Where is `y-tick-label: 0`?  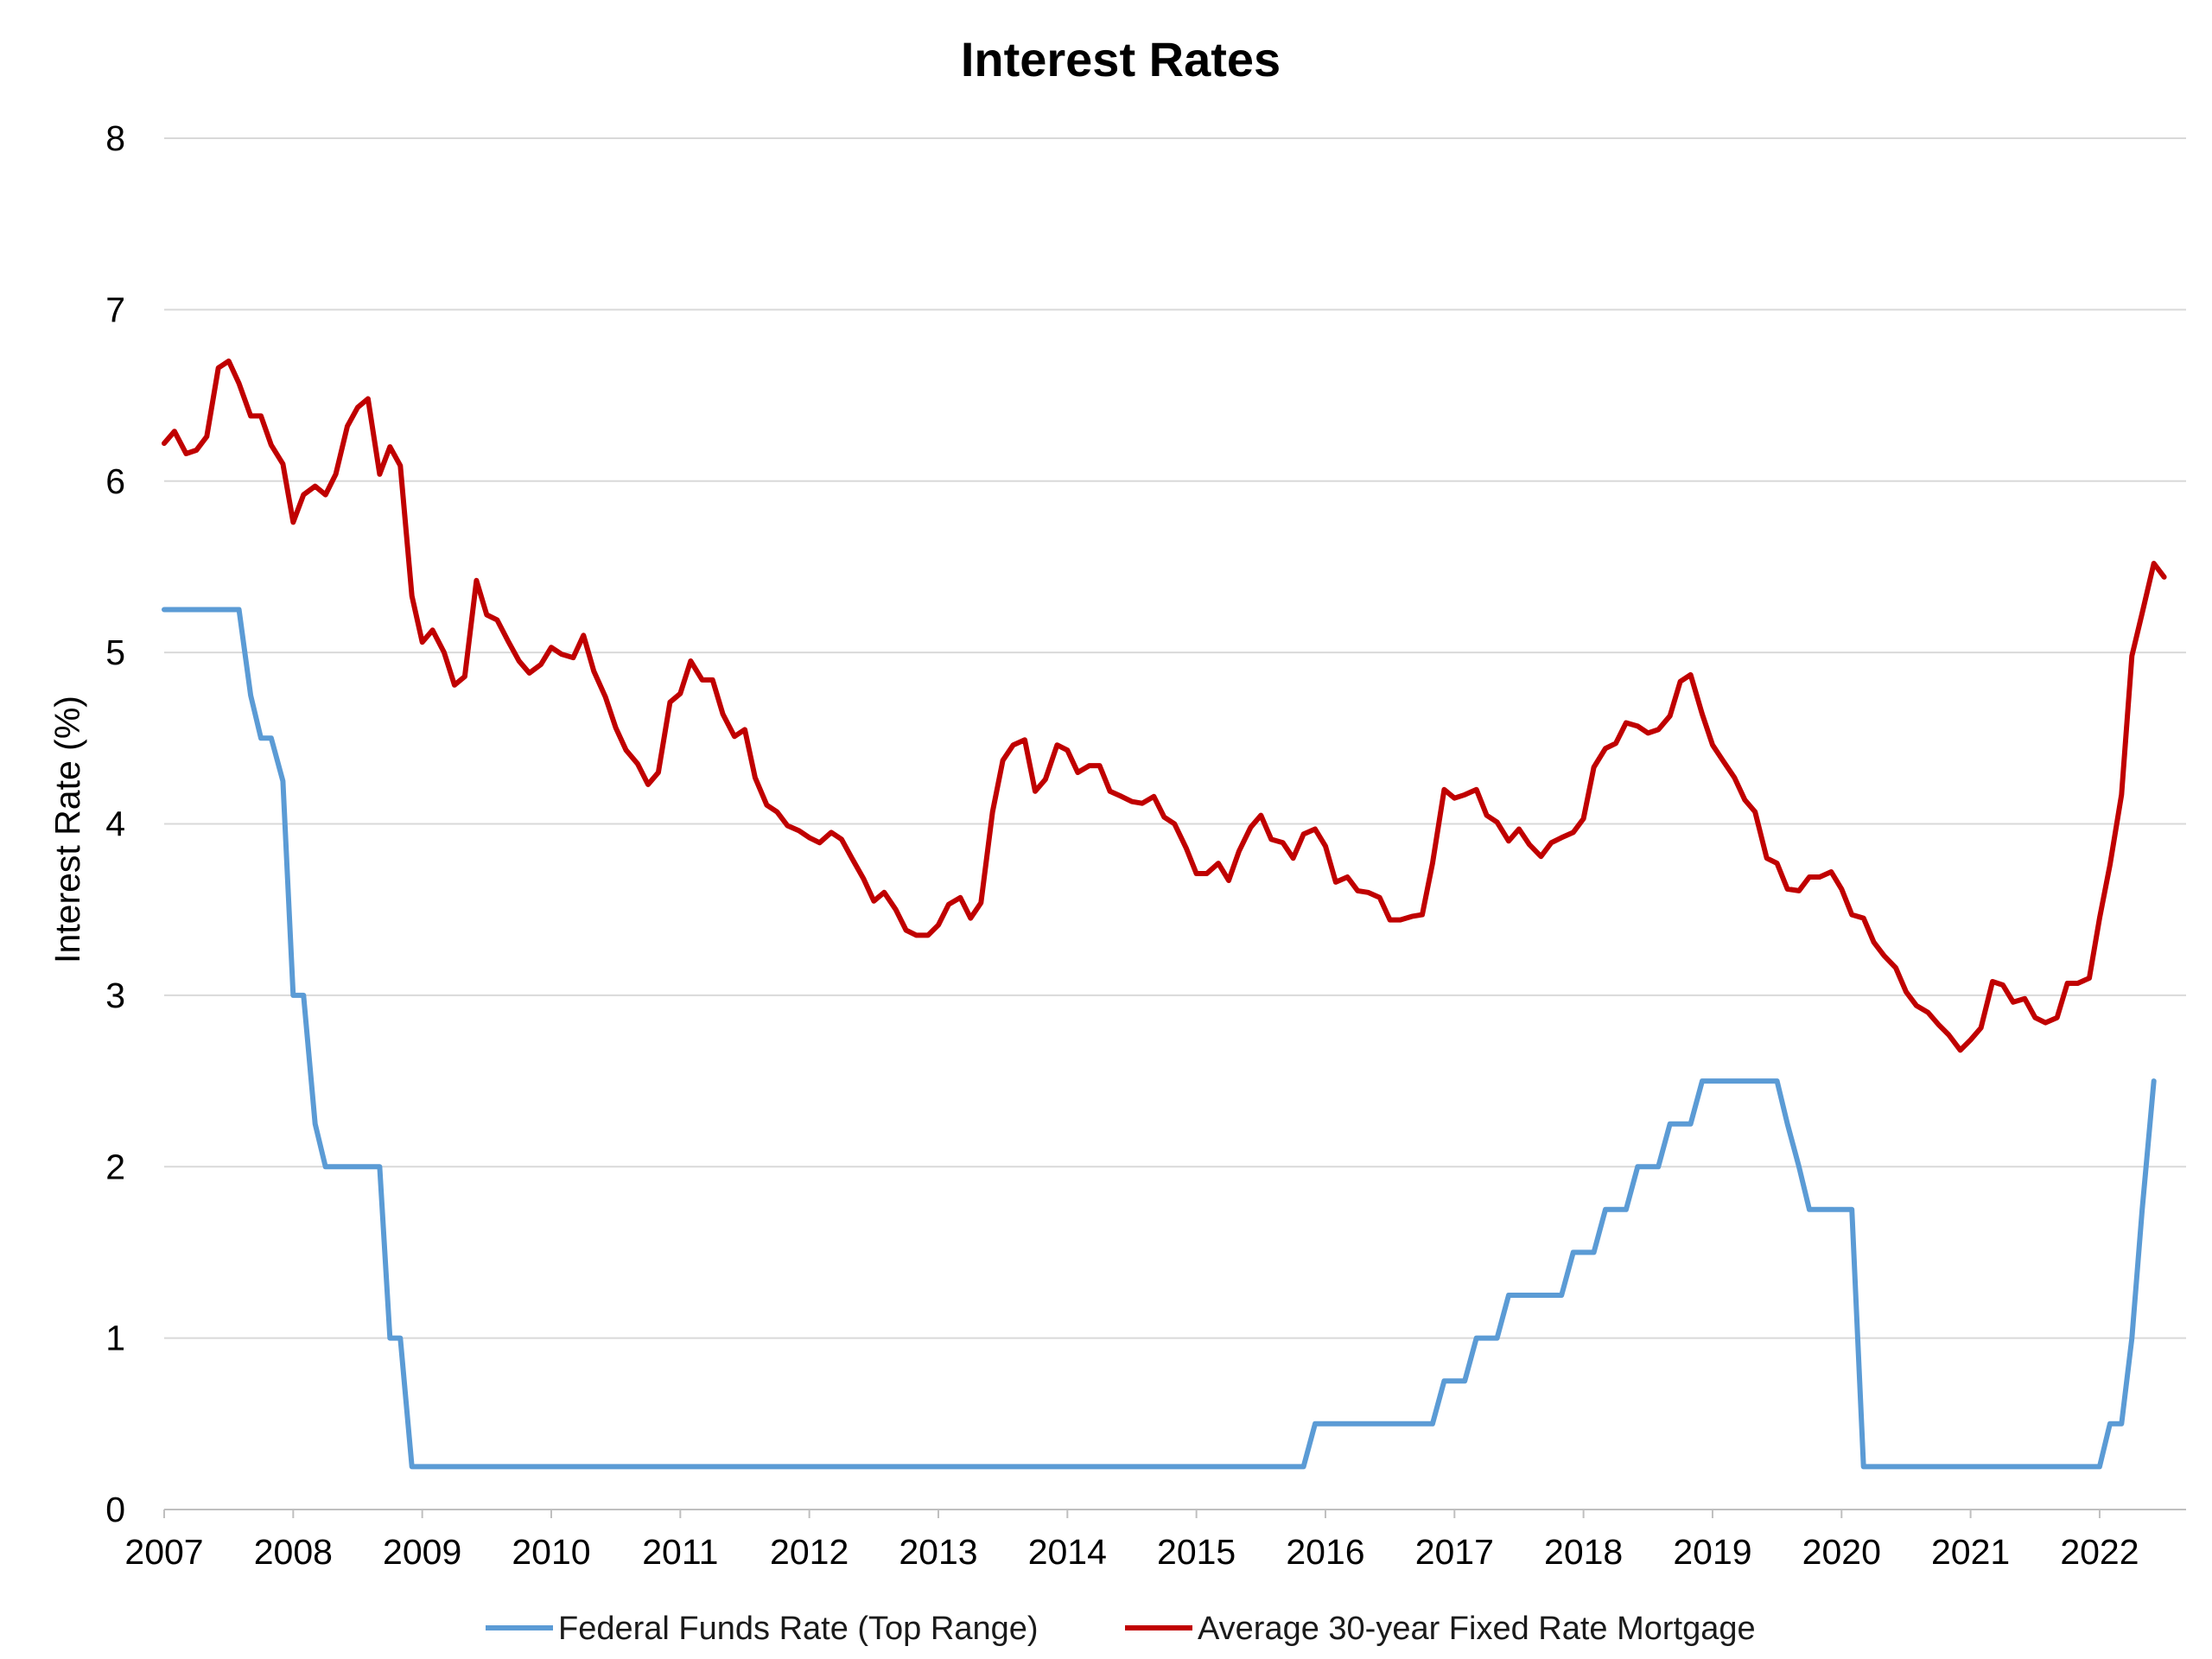
y-tick-label: 0 is located at coordinates (115, 1509).